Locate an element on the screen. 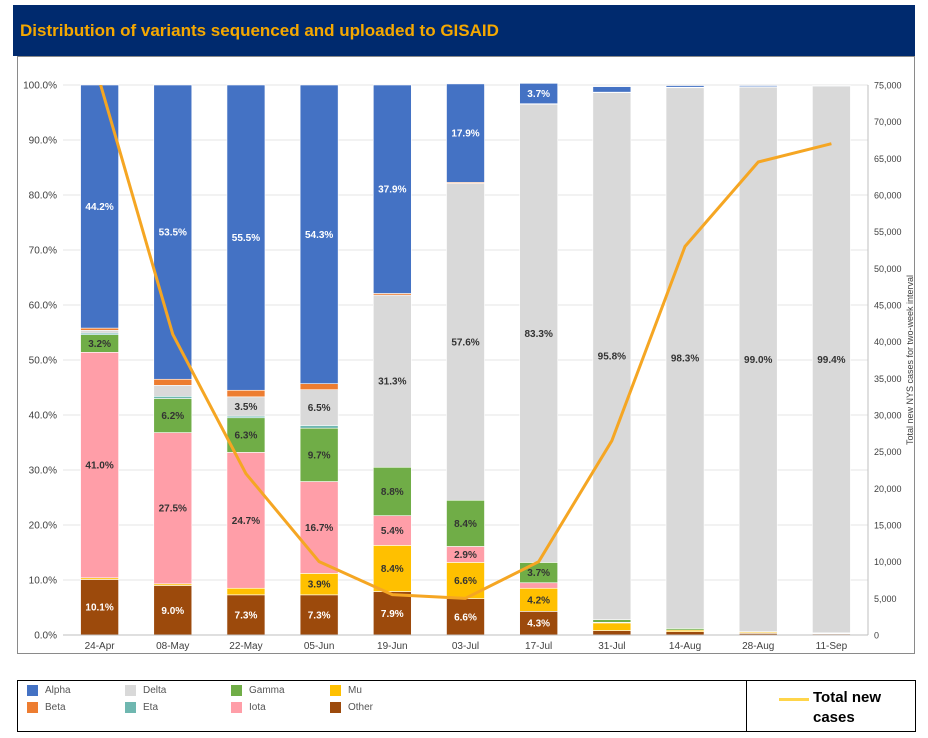 The image size is (928, 738). y2-tick-label: 15,000 is located at coordinates (888, 526).